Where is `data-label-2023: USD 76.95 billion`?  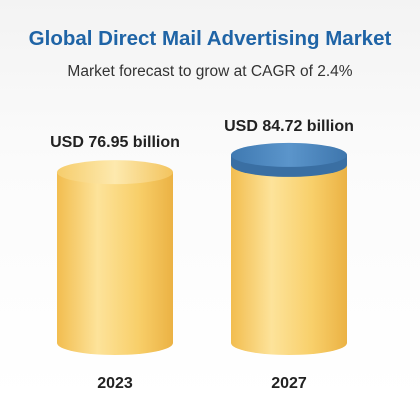
data-label-2023: USD 76.95 billion is located at coordinates (115, 142).